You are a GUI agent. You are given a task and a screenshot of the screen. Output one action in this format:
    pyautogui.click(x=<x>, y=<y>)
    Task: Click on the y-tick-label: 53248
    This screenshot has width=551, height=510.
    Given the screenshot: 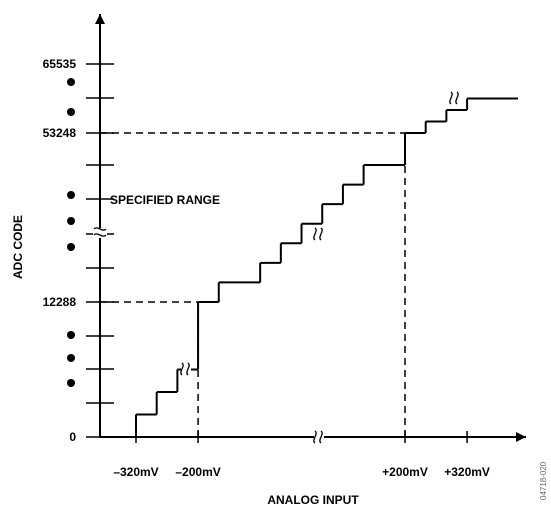 What is the action you would take?
    pyautogui.click(x=60, y=133)
    